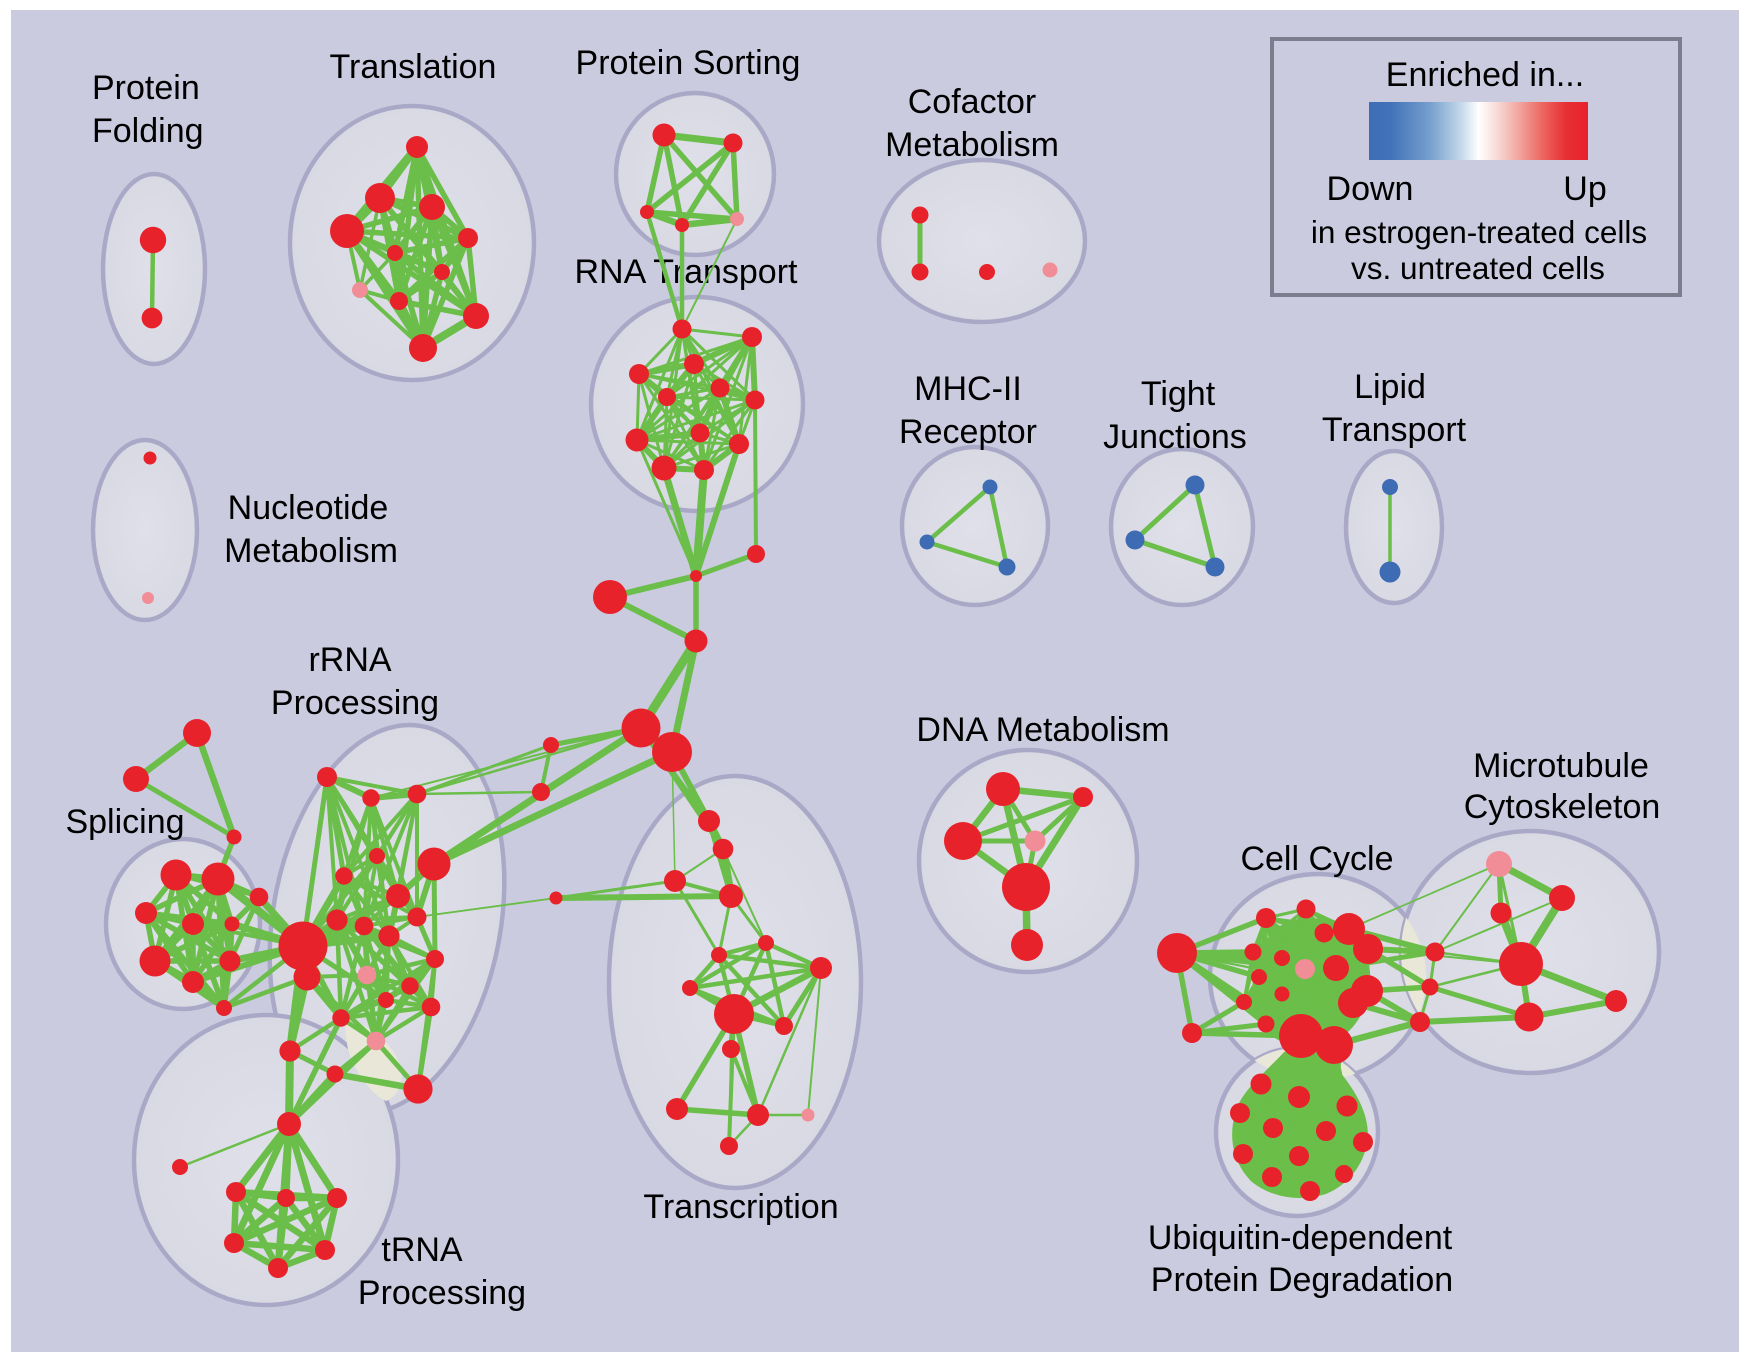  I want to click on svg-text: tRNA, so click(422, 1250).